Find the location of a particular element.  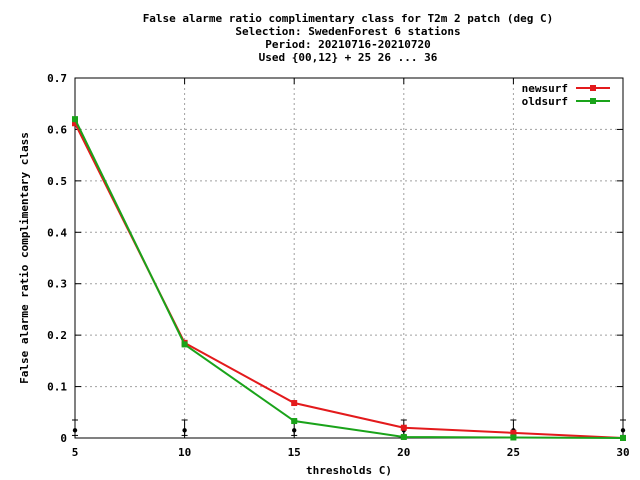

x-tick-label: 5 is located at coordinates (75, 452).